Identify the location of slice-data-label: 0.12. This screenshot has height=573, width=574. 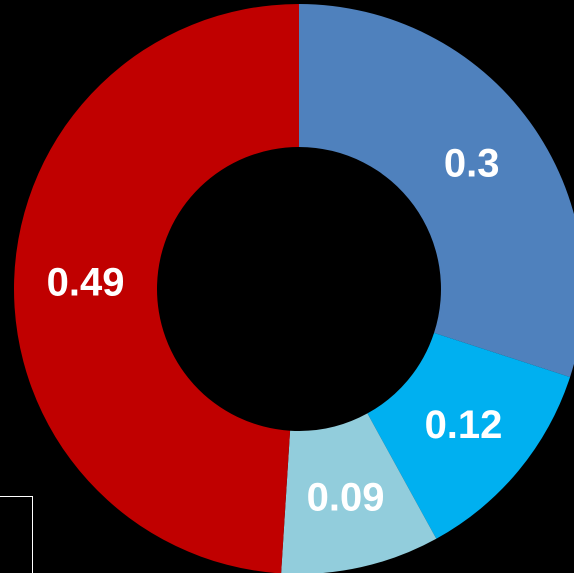
(464, 425).